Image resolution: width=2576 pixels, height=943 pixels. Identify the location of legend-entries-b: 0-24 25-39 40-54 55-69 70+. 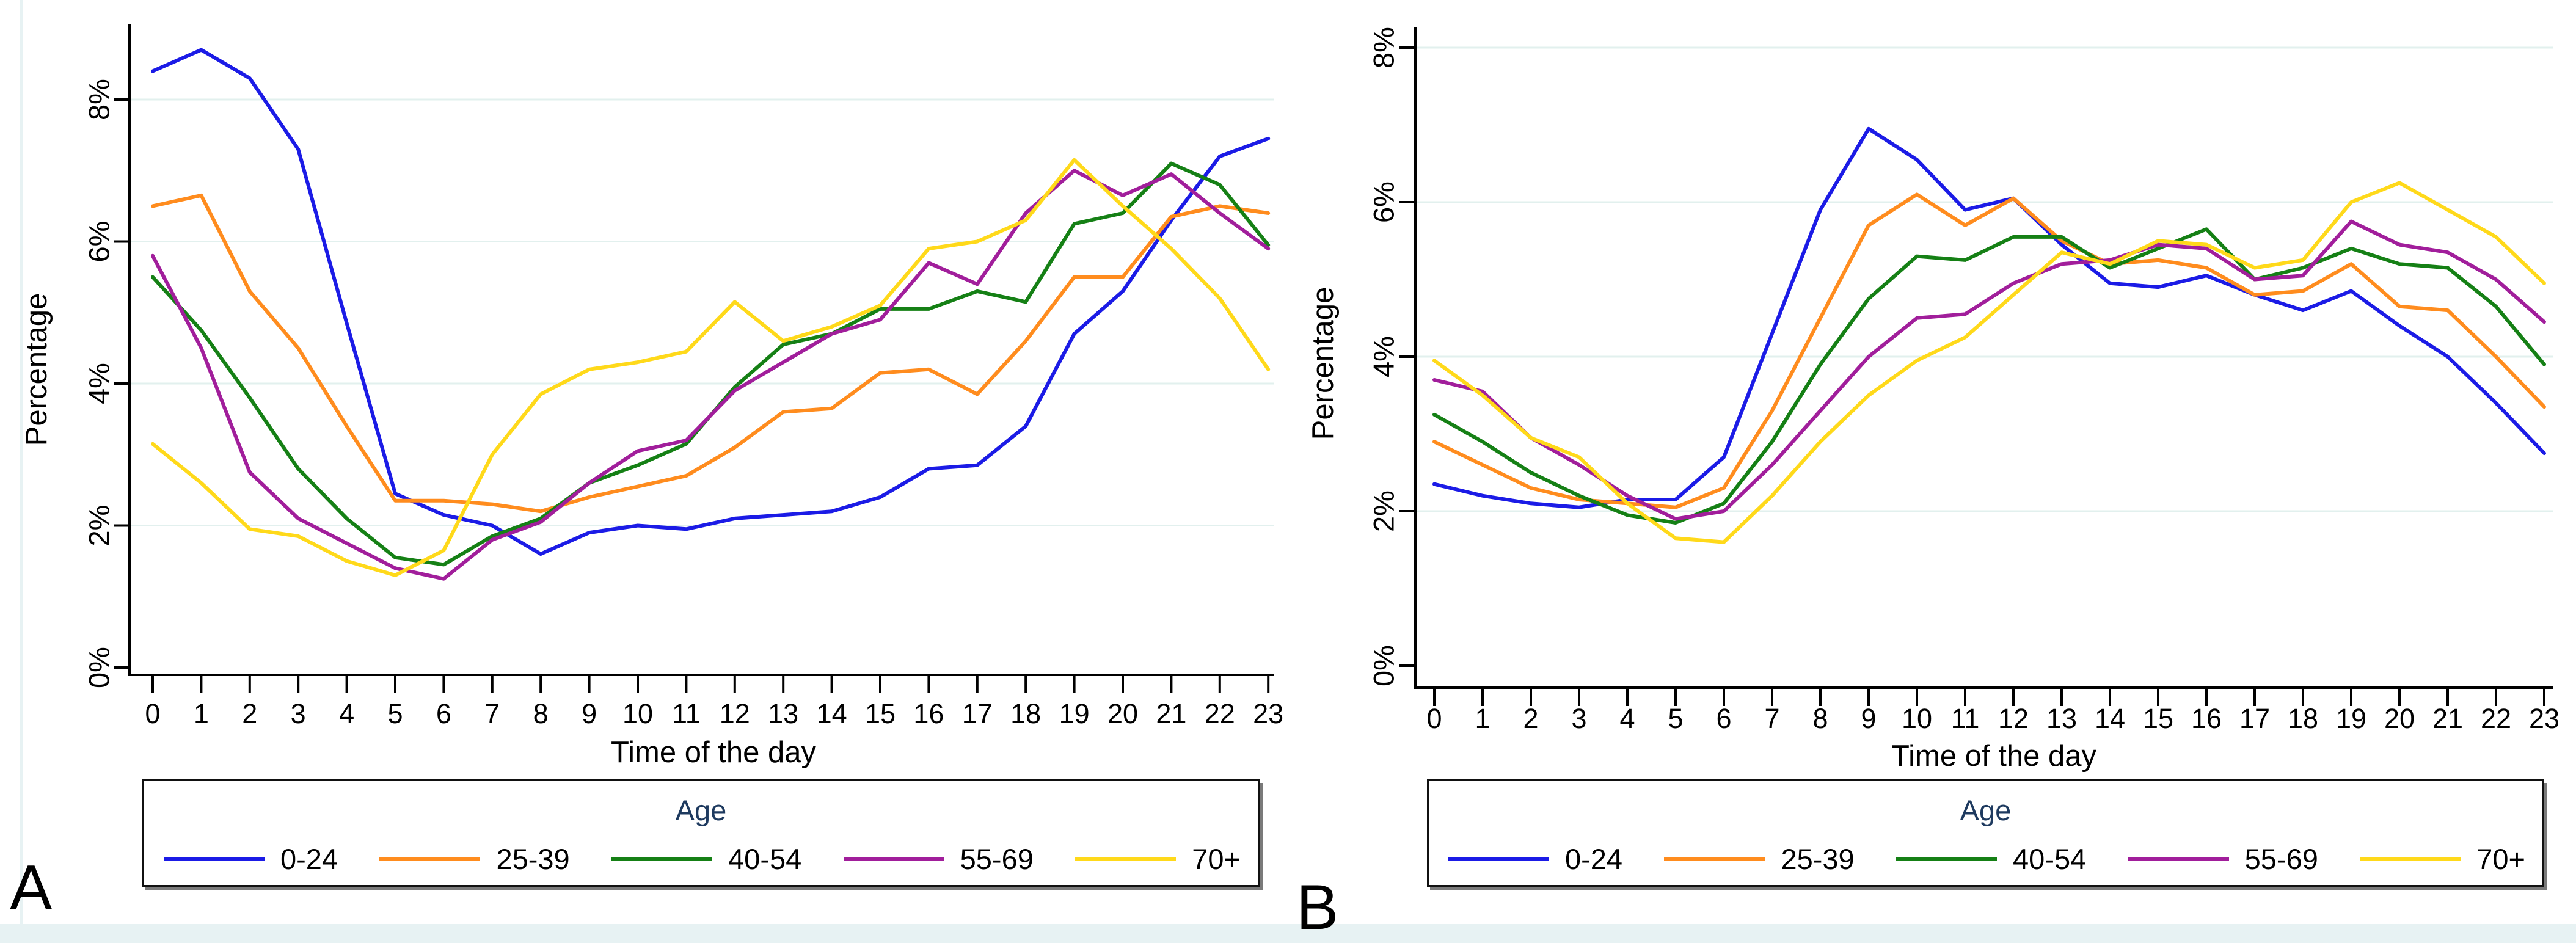
(1985, 859).